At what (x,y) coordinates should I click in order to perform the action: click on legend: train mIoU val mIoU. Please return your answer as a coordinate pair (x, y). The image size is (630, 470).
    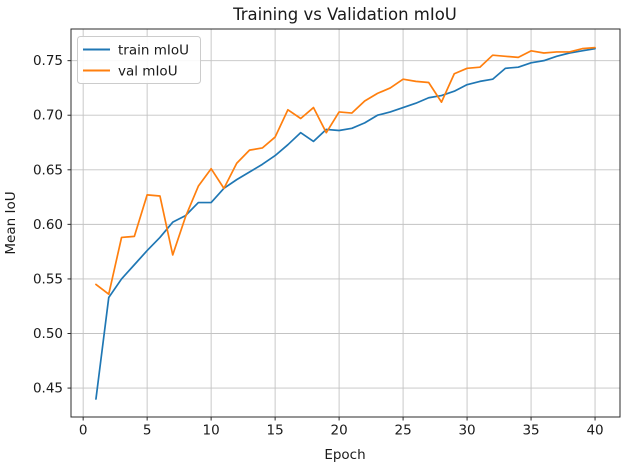
    Looking at the image, I should click on (139, 60).